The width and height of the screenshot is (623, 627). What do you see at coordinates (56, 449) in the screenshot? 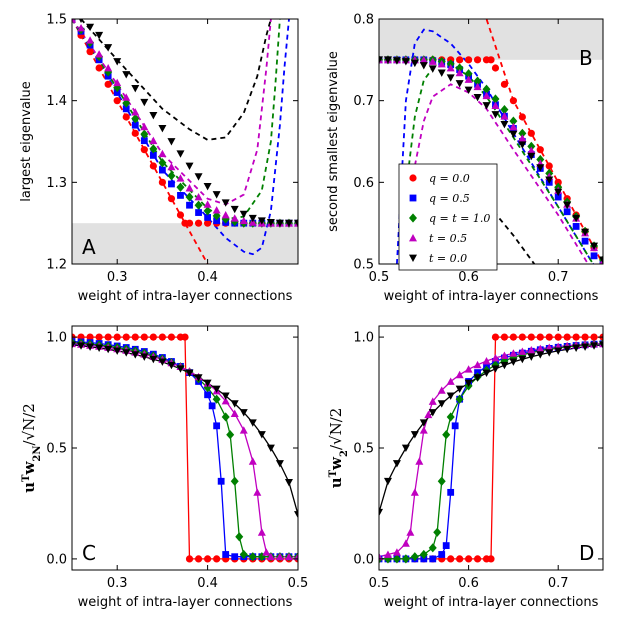
I see `y-tick-label: 0.5` at bounding box center [56, 449].